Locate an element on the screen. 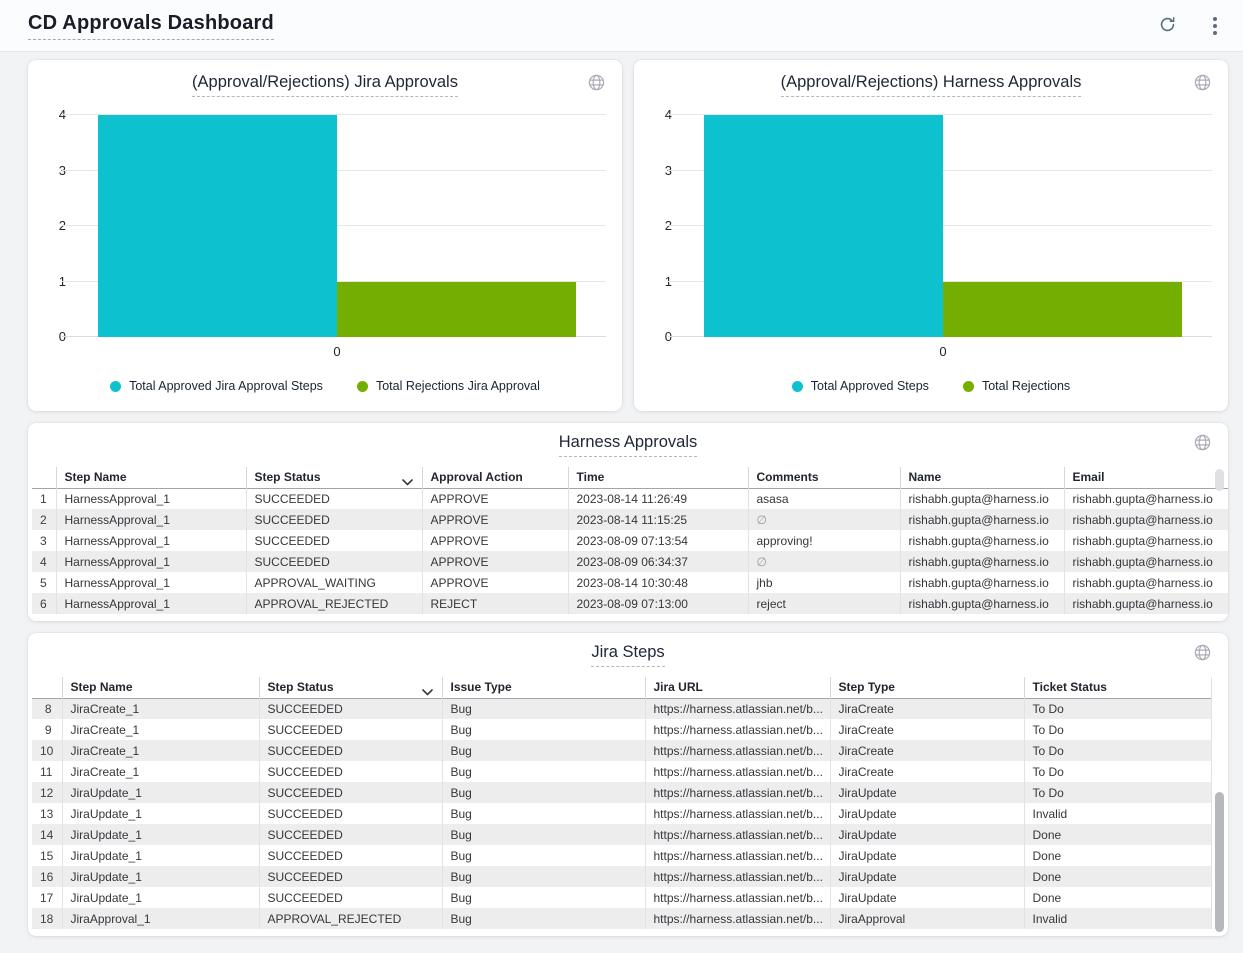 Image resolution: width=1243 pixels, height=953 pixels. refresh-icon is located at coordinates (1167, 26).